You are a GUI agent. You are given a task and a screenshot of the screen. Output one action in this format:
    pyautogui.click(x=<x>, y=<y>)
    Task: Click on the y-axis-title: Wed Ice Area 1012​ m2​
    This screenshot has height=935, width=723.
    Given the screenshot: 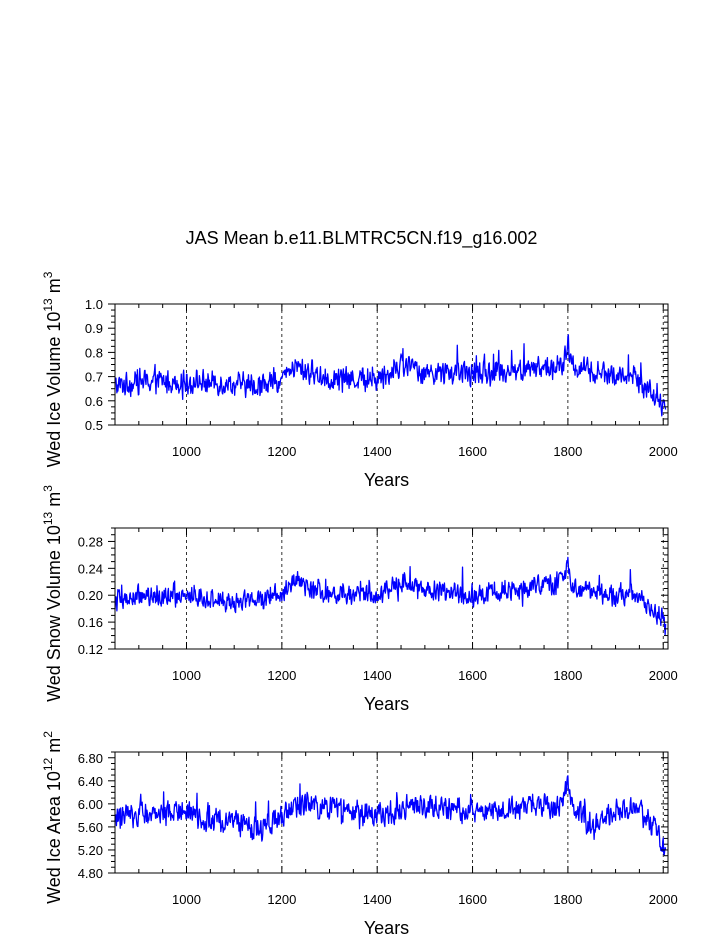 What is the action you would take?
    pyautogui.click(x=52, y=817)
    